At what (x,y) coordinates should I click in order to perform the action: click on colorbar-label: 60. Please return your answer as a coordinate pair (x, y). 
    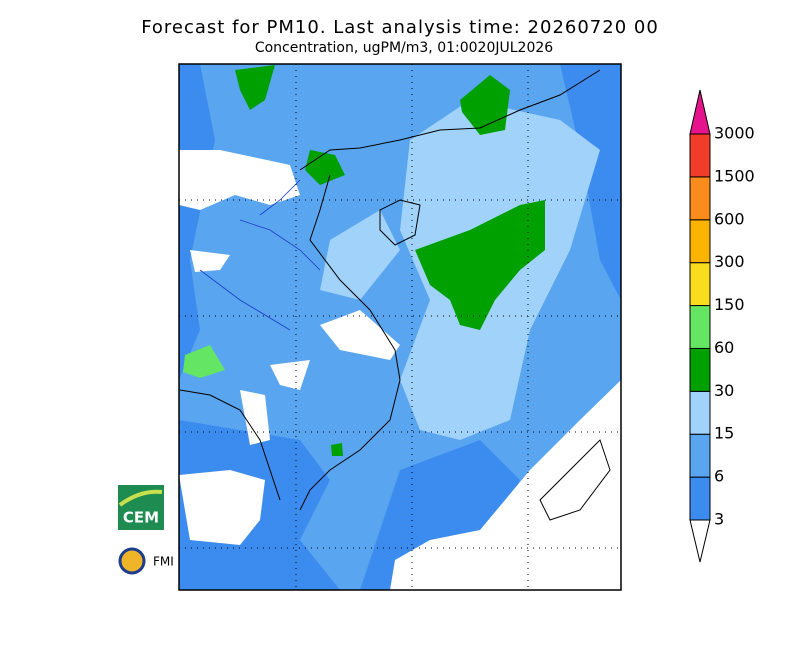
    Looking at the image, I should click on (724, 347).